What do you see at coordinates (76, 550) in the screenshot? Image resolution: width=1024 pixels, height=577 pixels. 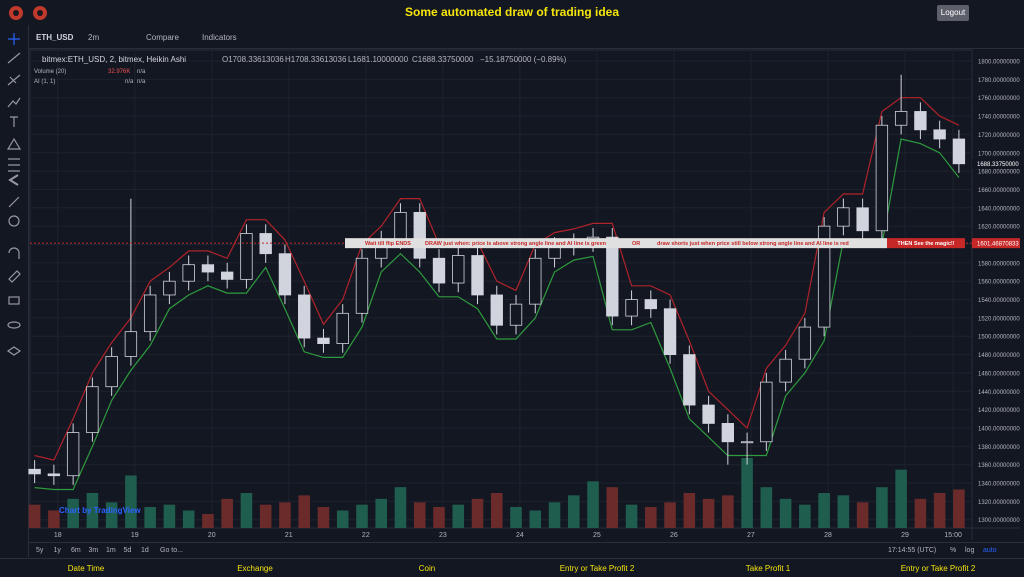 I see `range-button: 6m` at bounding box center [76, 550].